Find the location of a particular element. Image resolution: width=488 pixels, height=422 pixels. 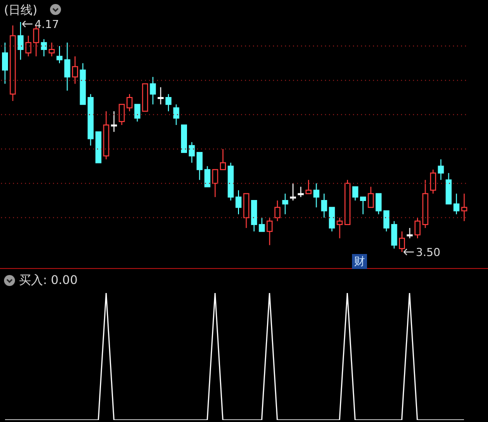

annotation: 4.17 is located at coordinates (46, 24).